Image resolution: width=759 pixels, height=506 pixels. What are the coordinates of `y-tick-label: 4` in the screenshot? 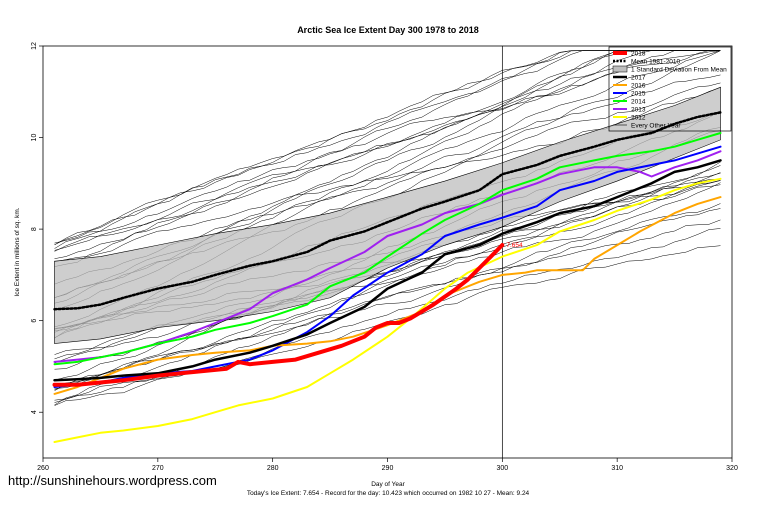 It's located at (34, 412).